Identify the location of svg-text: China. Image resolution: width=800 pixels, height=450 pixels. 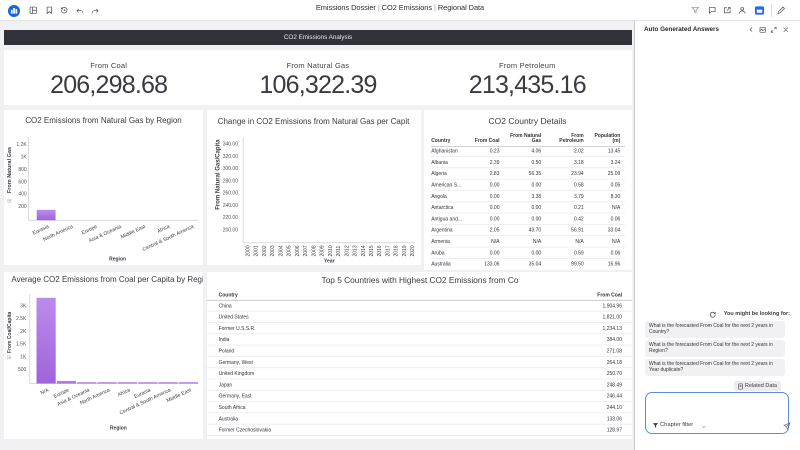
(225, 306).